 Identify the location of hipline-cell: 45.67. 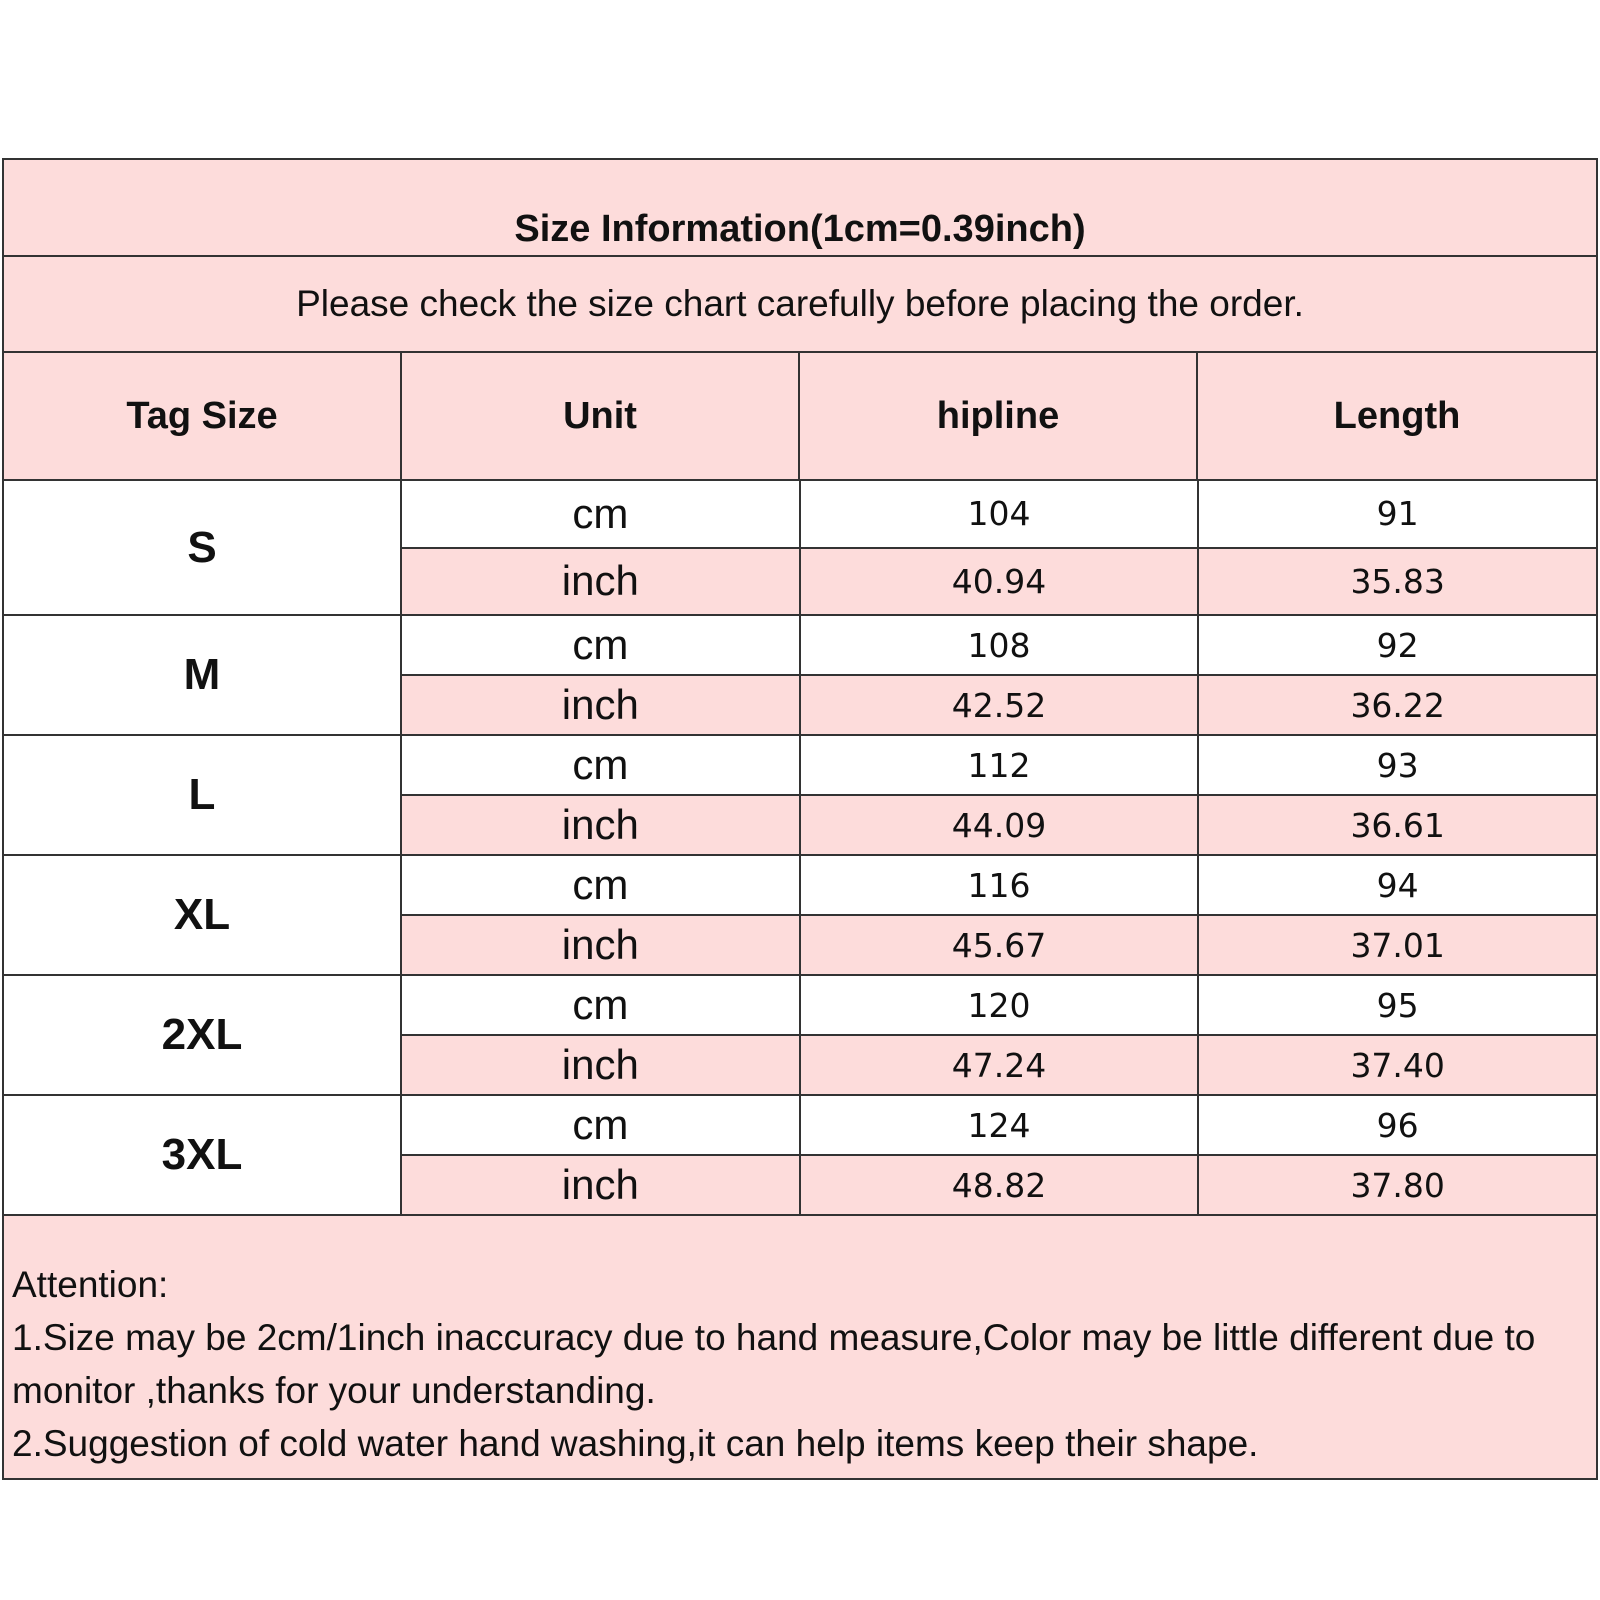
(1000, 945).